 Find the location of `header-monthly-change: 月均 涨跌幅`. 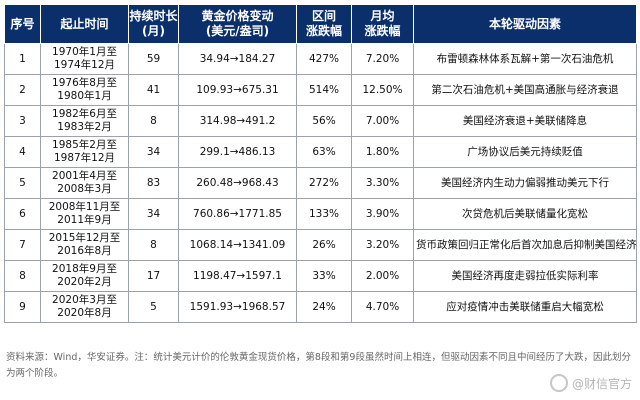

header-monthly-change: 月均 涨跌幅 is located at coordinates (382, 24).